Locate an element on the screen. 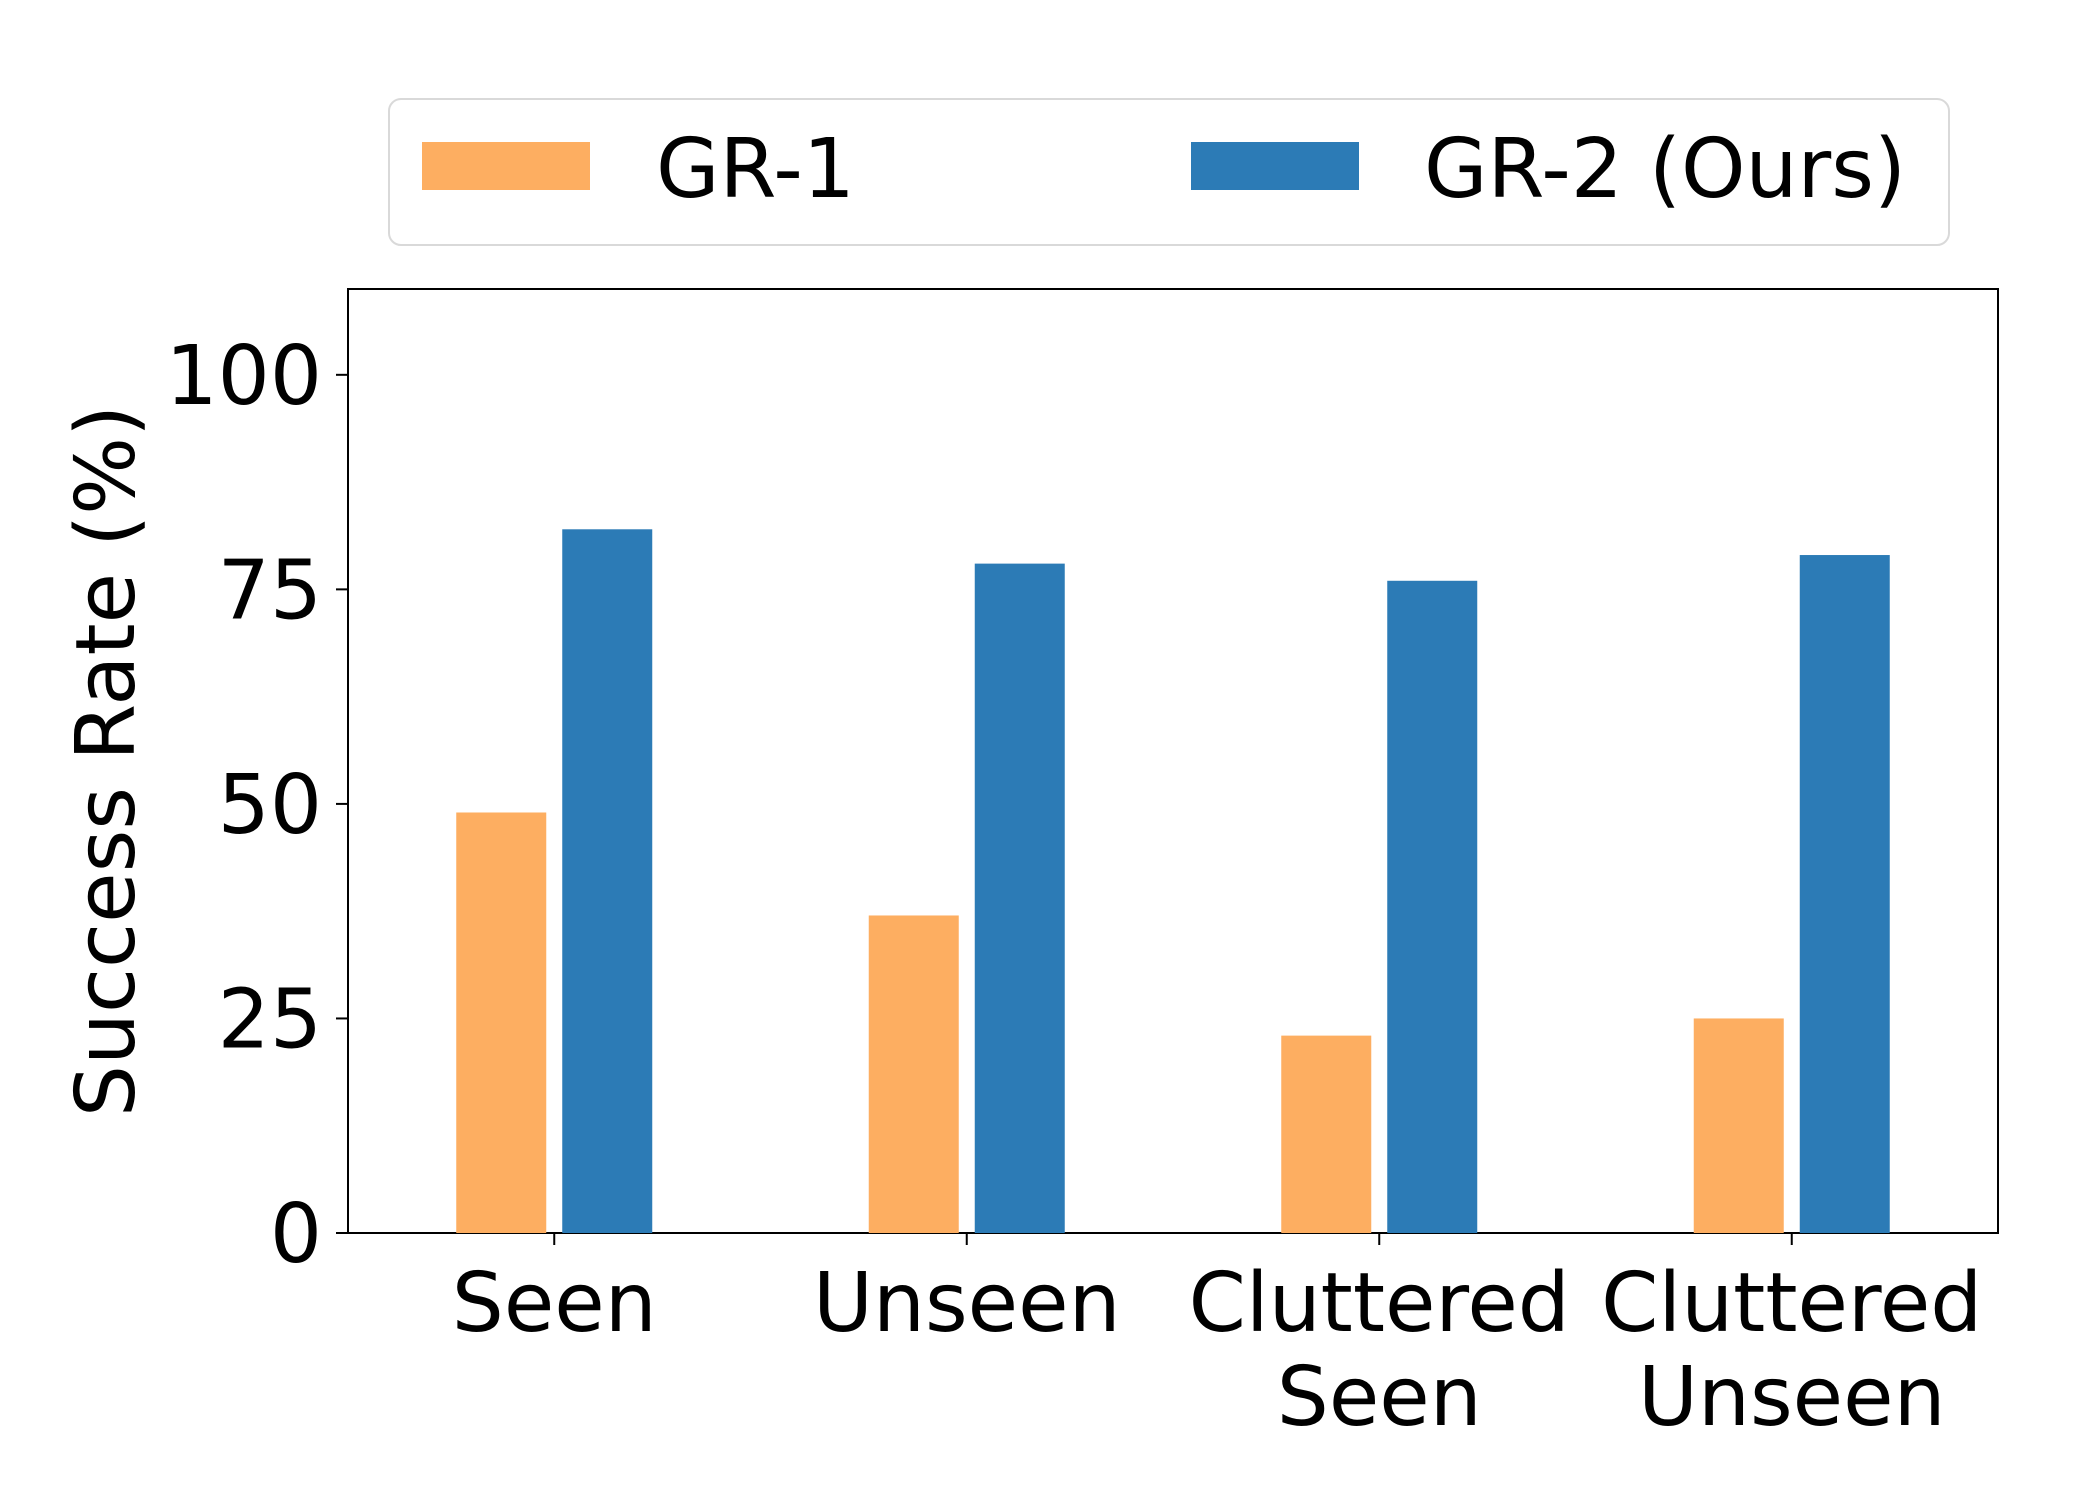  y-tick-label: 25 is located at coordinates (270, 1019).